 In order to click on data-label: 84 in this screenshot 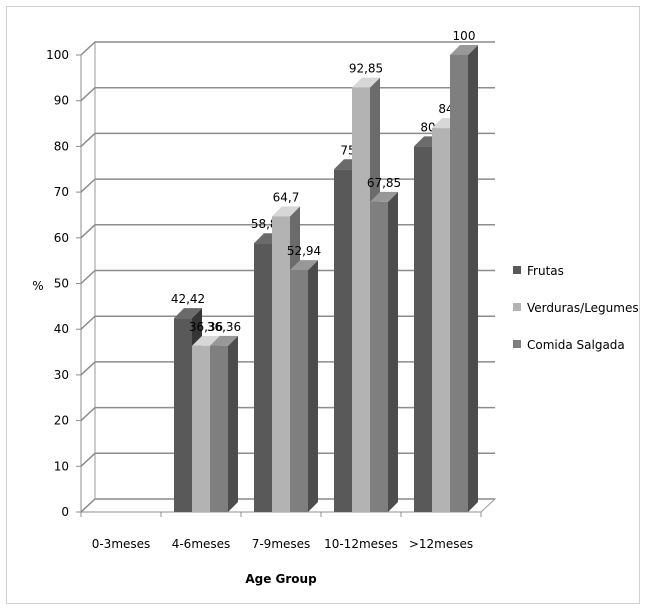, I will do `click(445, 109)`.